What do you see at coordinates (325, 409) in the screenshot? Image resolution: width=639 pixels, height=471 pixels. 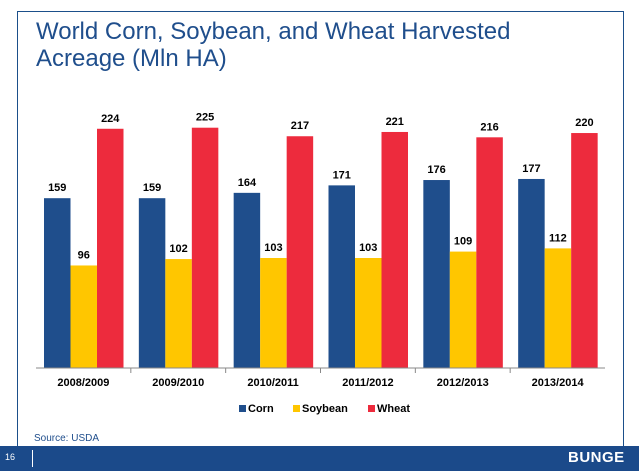 I see `legend-label-soybean: Soybean` at bounding box center [325, 409].